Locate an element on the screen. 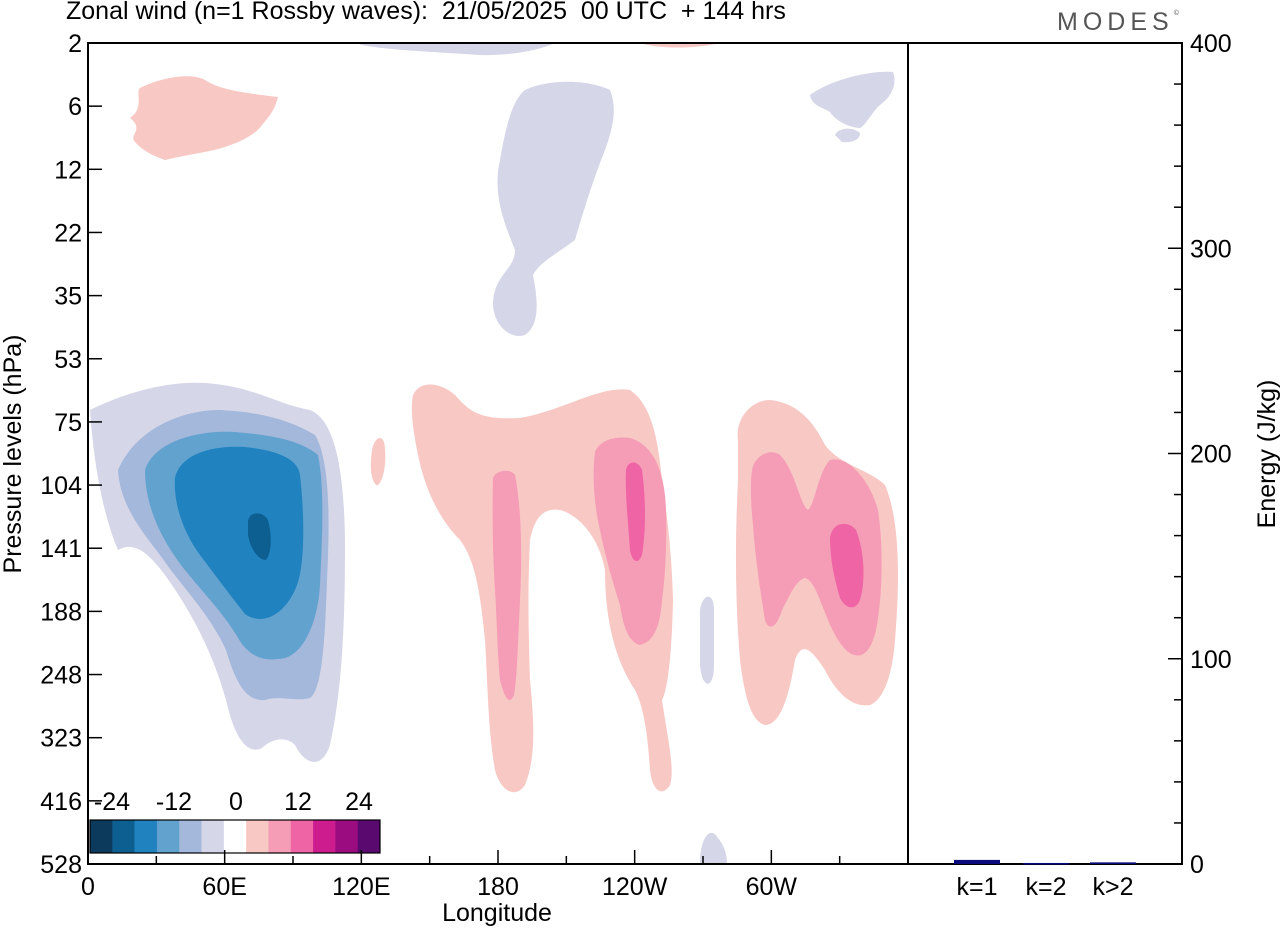 Image resolution: width=1280 pixels, height=930 pixels. y-tick-label: 248 is located at coordinates (61, 676).